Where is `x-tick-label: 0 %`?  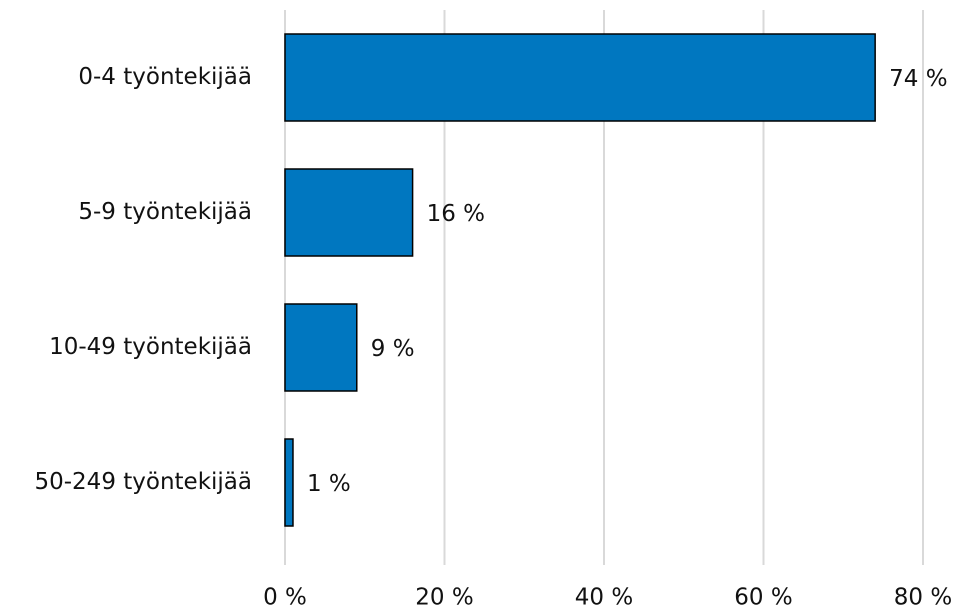
x-tick-label: 0 % is located at coordinates (285, 596).